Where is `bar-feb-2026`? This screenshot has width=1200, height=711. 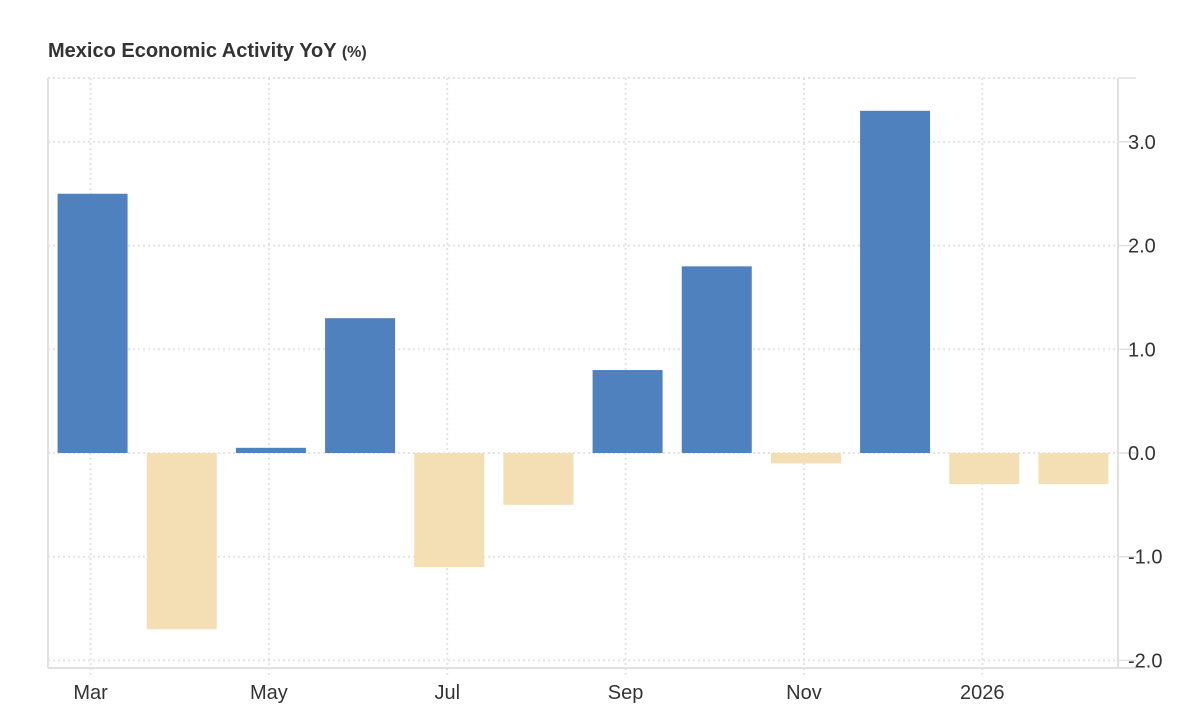
bar-feb-2026 is located at coordinates (1073, 469).